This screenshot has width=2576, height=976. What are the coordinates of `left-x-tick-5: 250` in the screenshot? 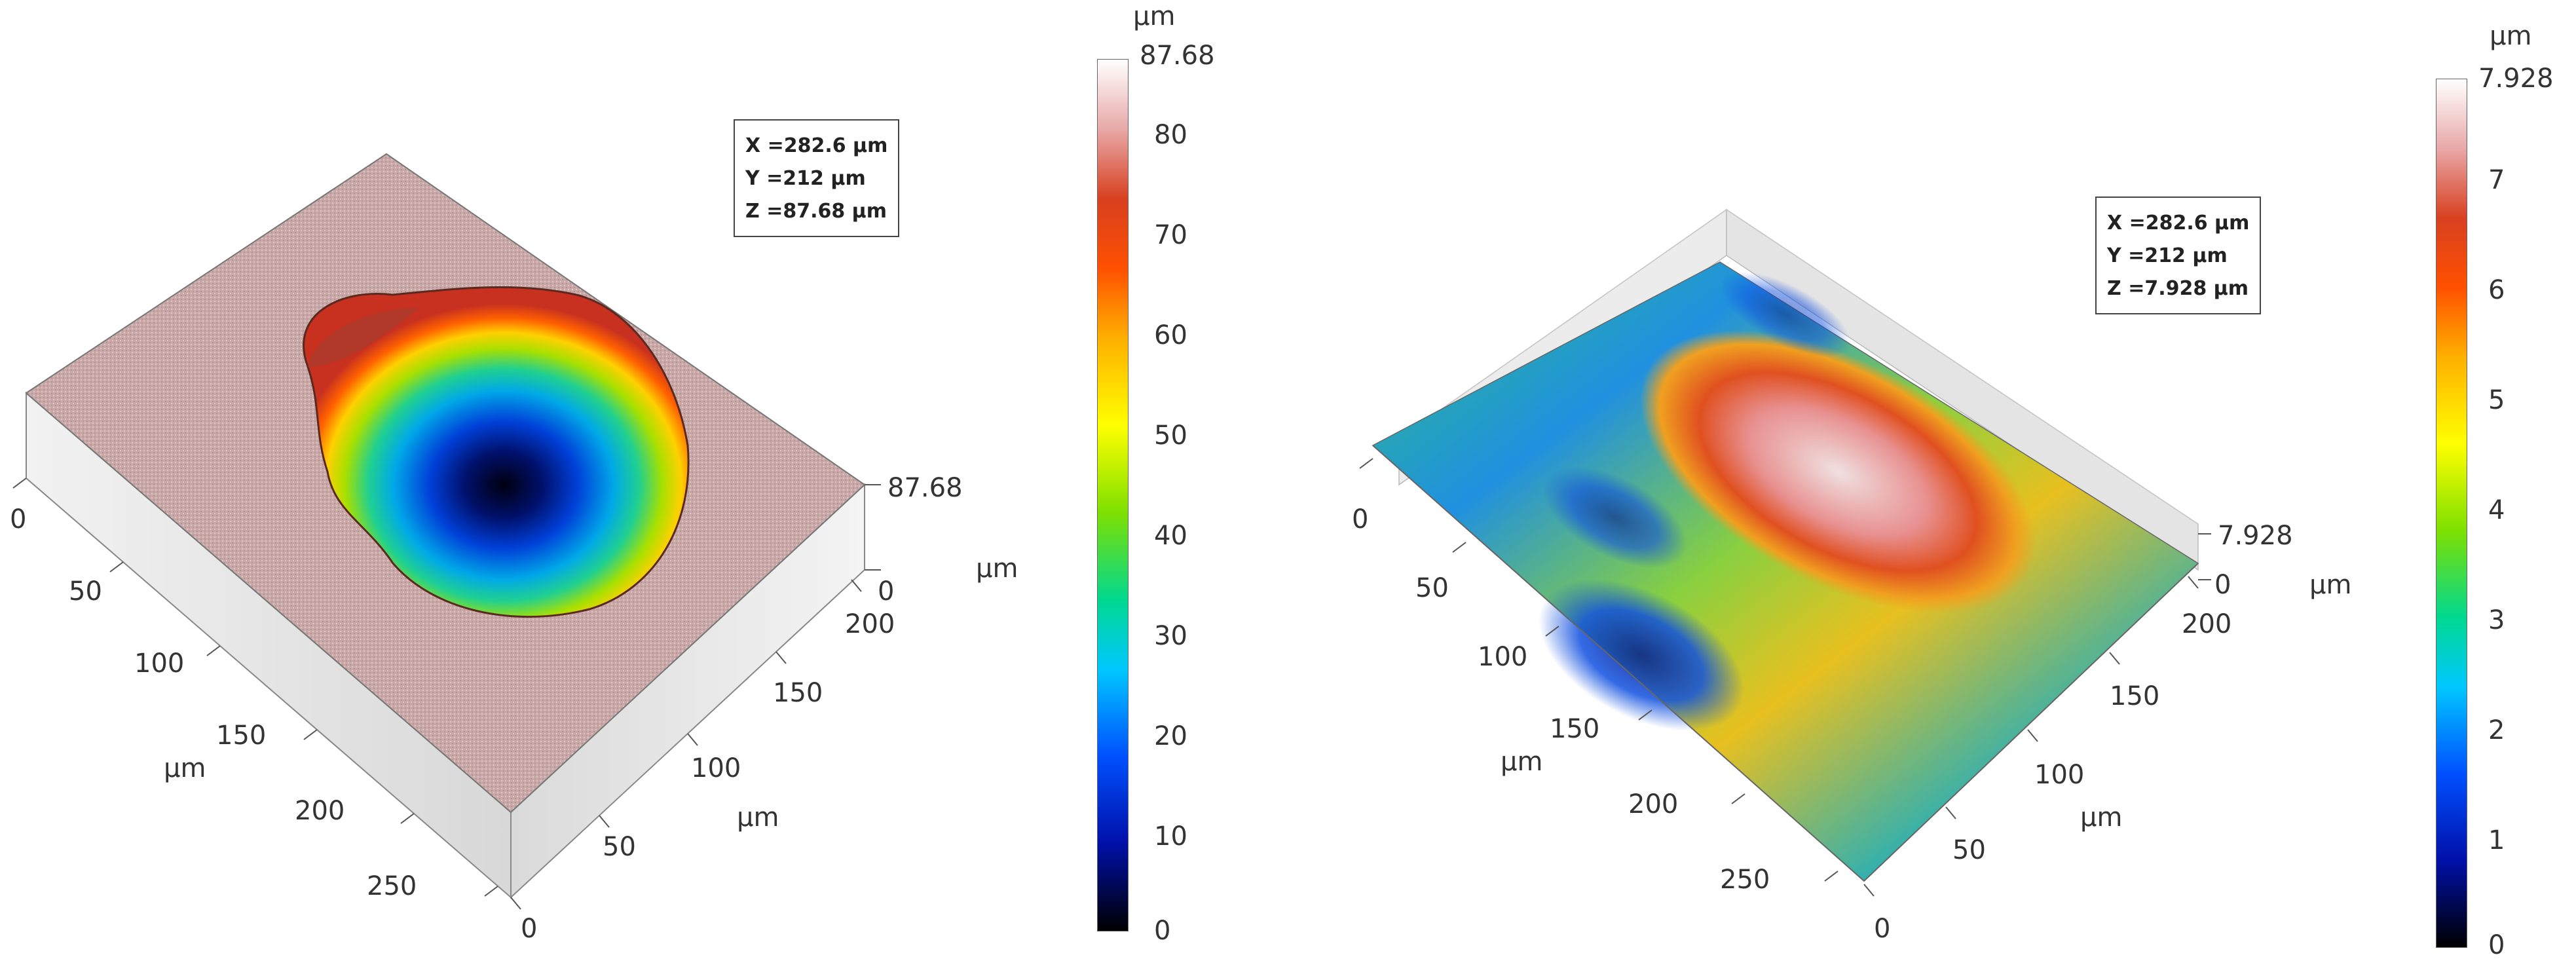 It's located at (392, 886).